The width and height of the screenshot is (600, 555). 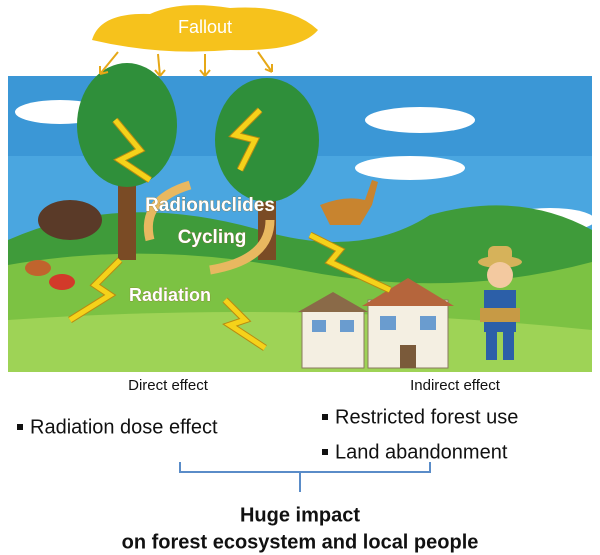 I want to click on bracket, so click(x=305, y=477).